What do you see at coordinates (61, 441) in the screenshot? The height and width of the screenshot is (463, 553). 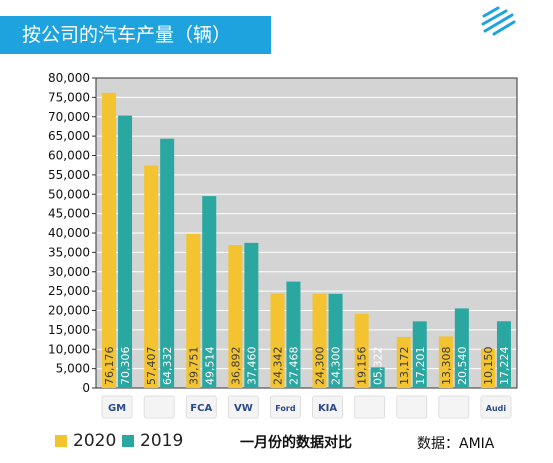 I see `legend-swatch-2020` at bounding box center [61, 441].